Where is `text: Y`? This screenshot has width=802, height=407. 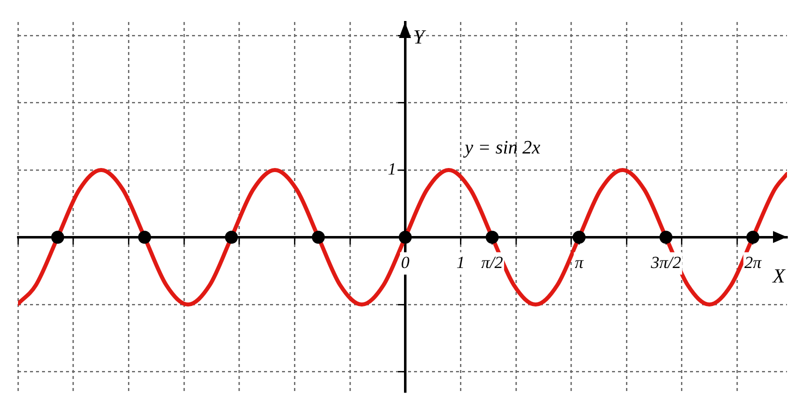
text: Y is located at coordinates (419, 37).